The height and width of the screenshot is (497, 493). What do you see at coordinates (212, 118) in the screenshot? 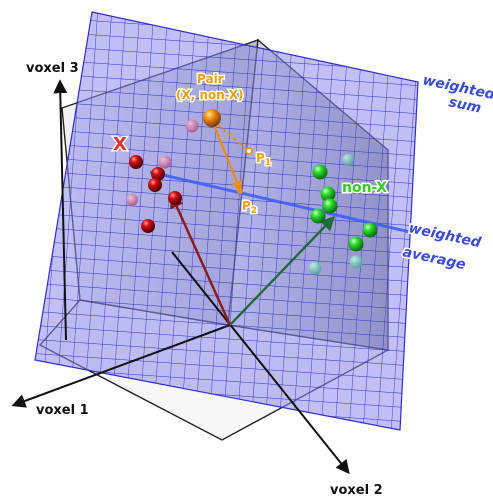
I see `pair-sphere` at bounding box center [212, 118].